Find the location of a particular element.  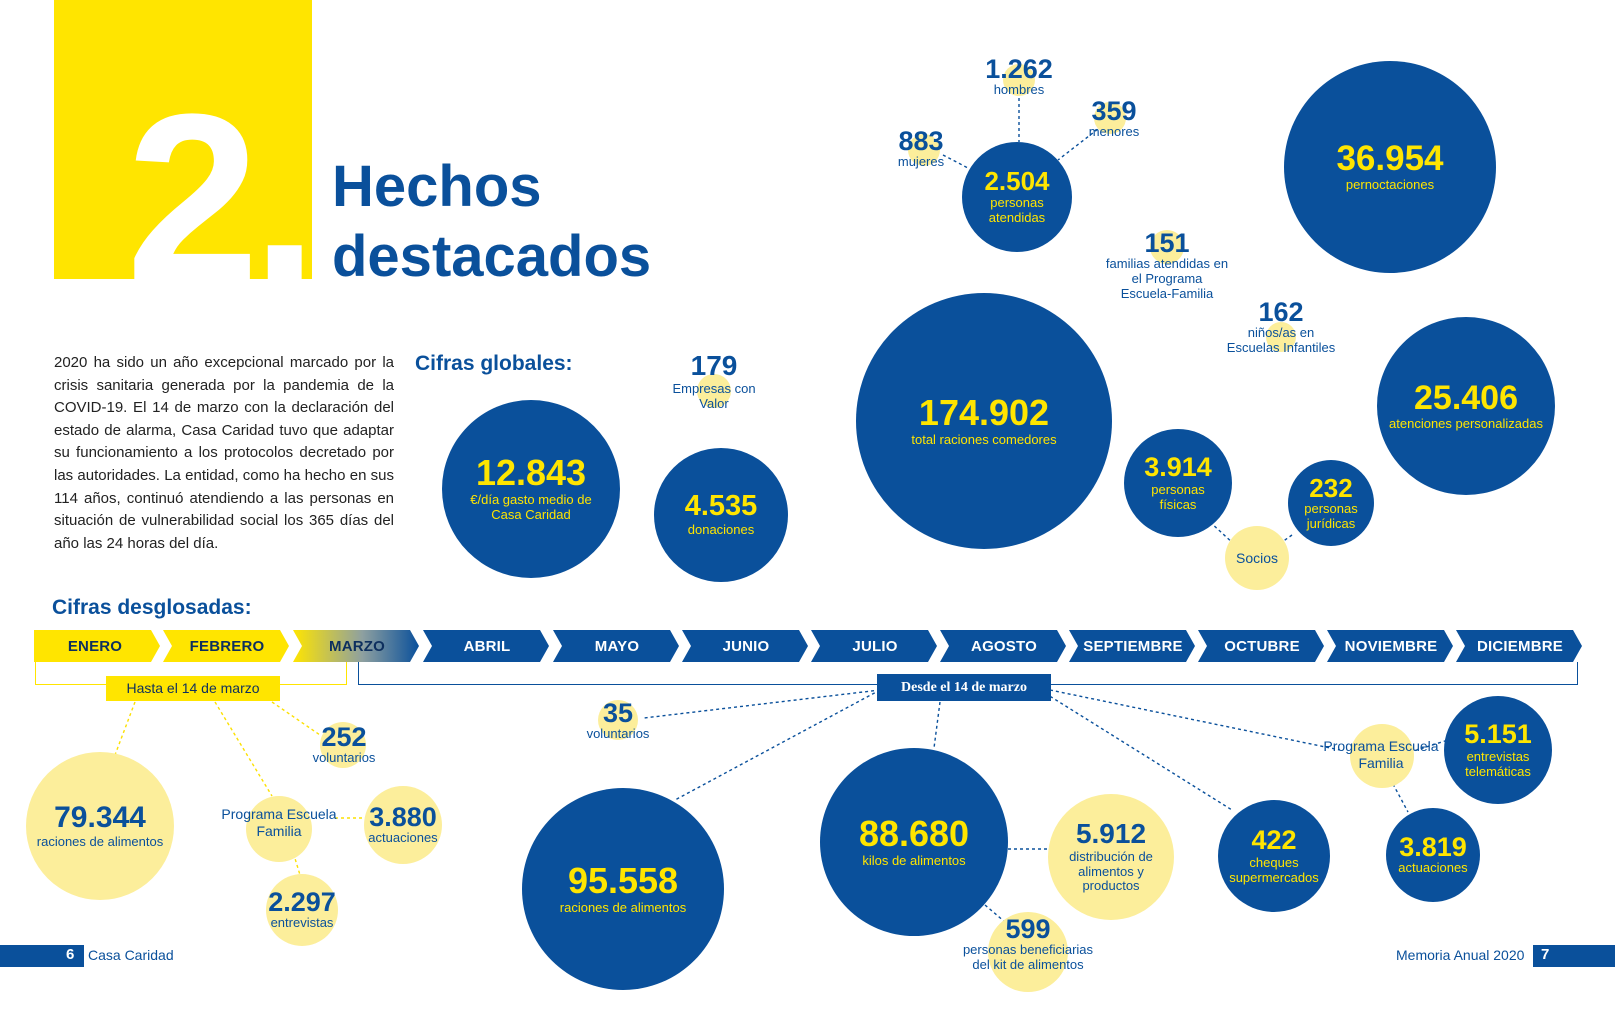

menores-dot is located at coordinates (1110, 118).